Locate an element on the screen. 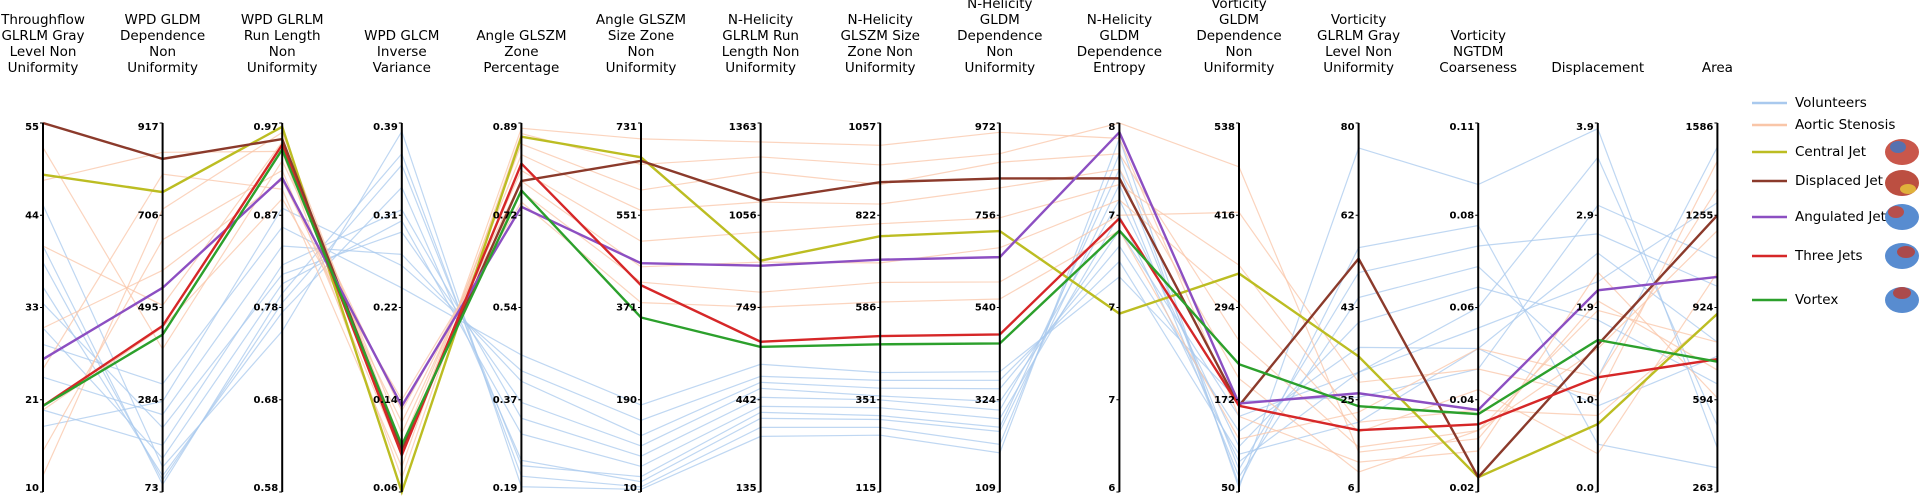 The image size is (1925, 500). tick-label: 0.0 is located at coordinates (1585, 488).